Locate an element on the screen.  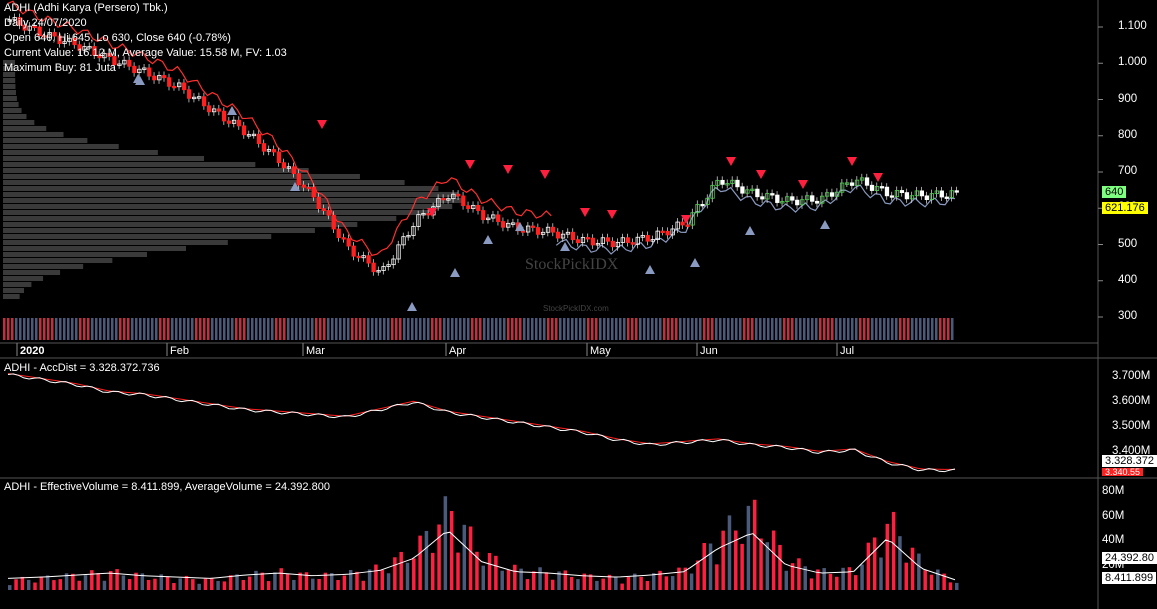
price-tick-label: 300 is located at coordinates (1128, 316).